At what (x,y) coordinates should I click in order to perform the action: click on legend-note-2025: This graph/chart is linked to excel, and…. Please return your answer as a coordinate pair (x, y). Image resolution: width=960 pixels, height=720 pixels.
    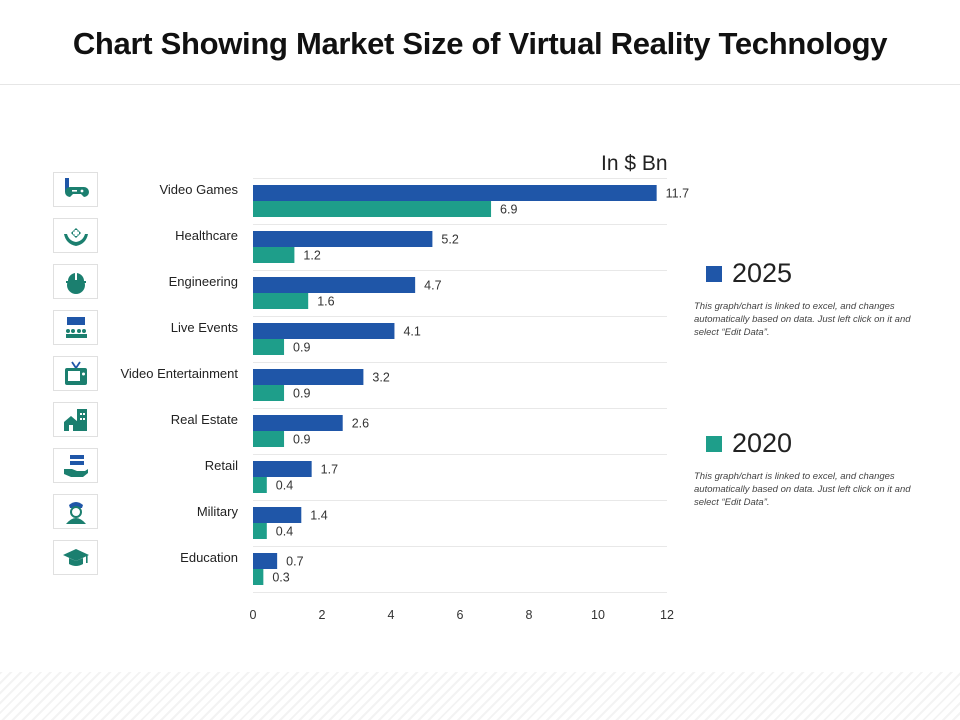
    Looking at the image, I should click on (802, 319).